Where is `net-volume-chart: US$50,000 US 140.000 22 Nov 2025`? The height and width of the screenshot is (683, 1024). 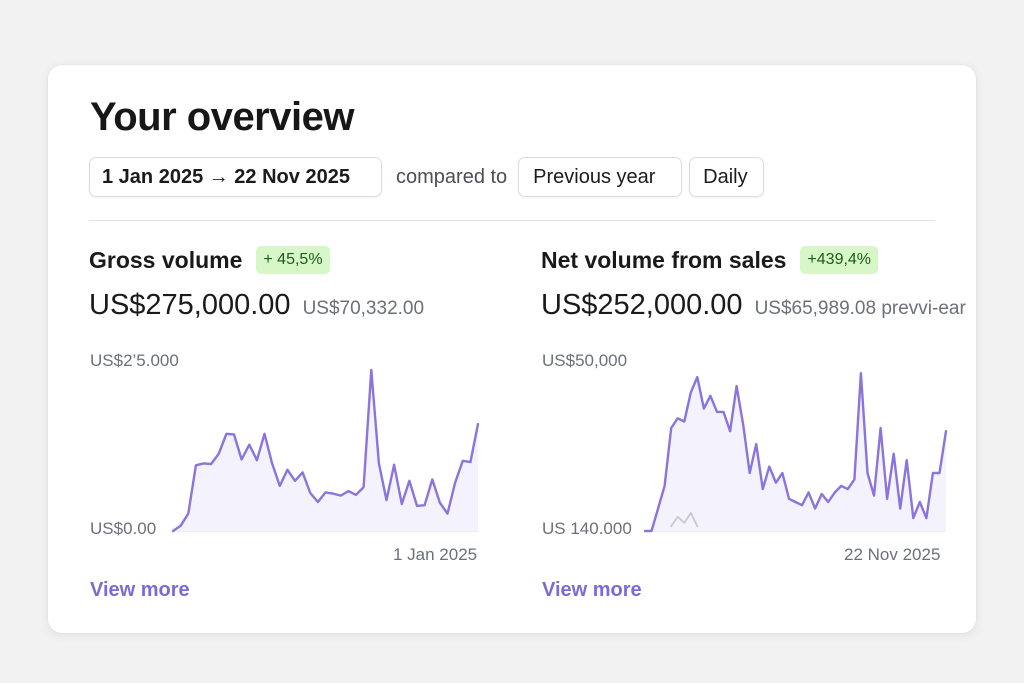 net-volume-chart: US$50,000 US 140.000 22 Nov 2025 is located at coordinates (724, 460).